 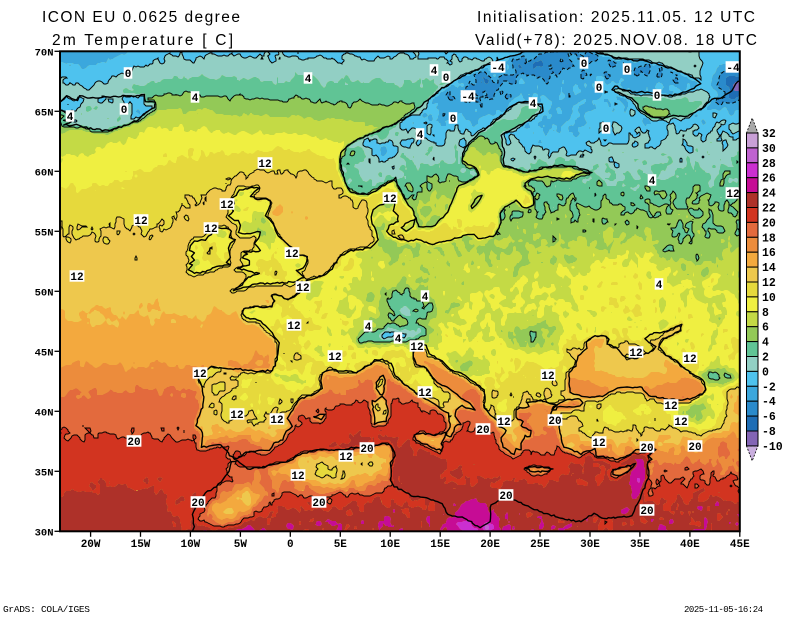 I want to click on svg-text: -6, so click(x=769, y=417).